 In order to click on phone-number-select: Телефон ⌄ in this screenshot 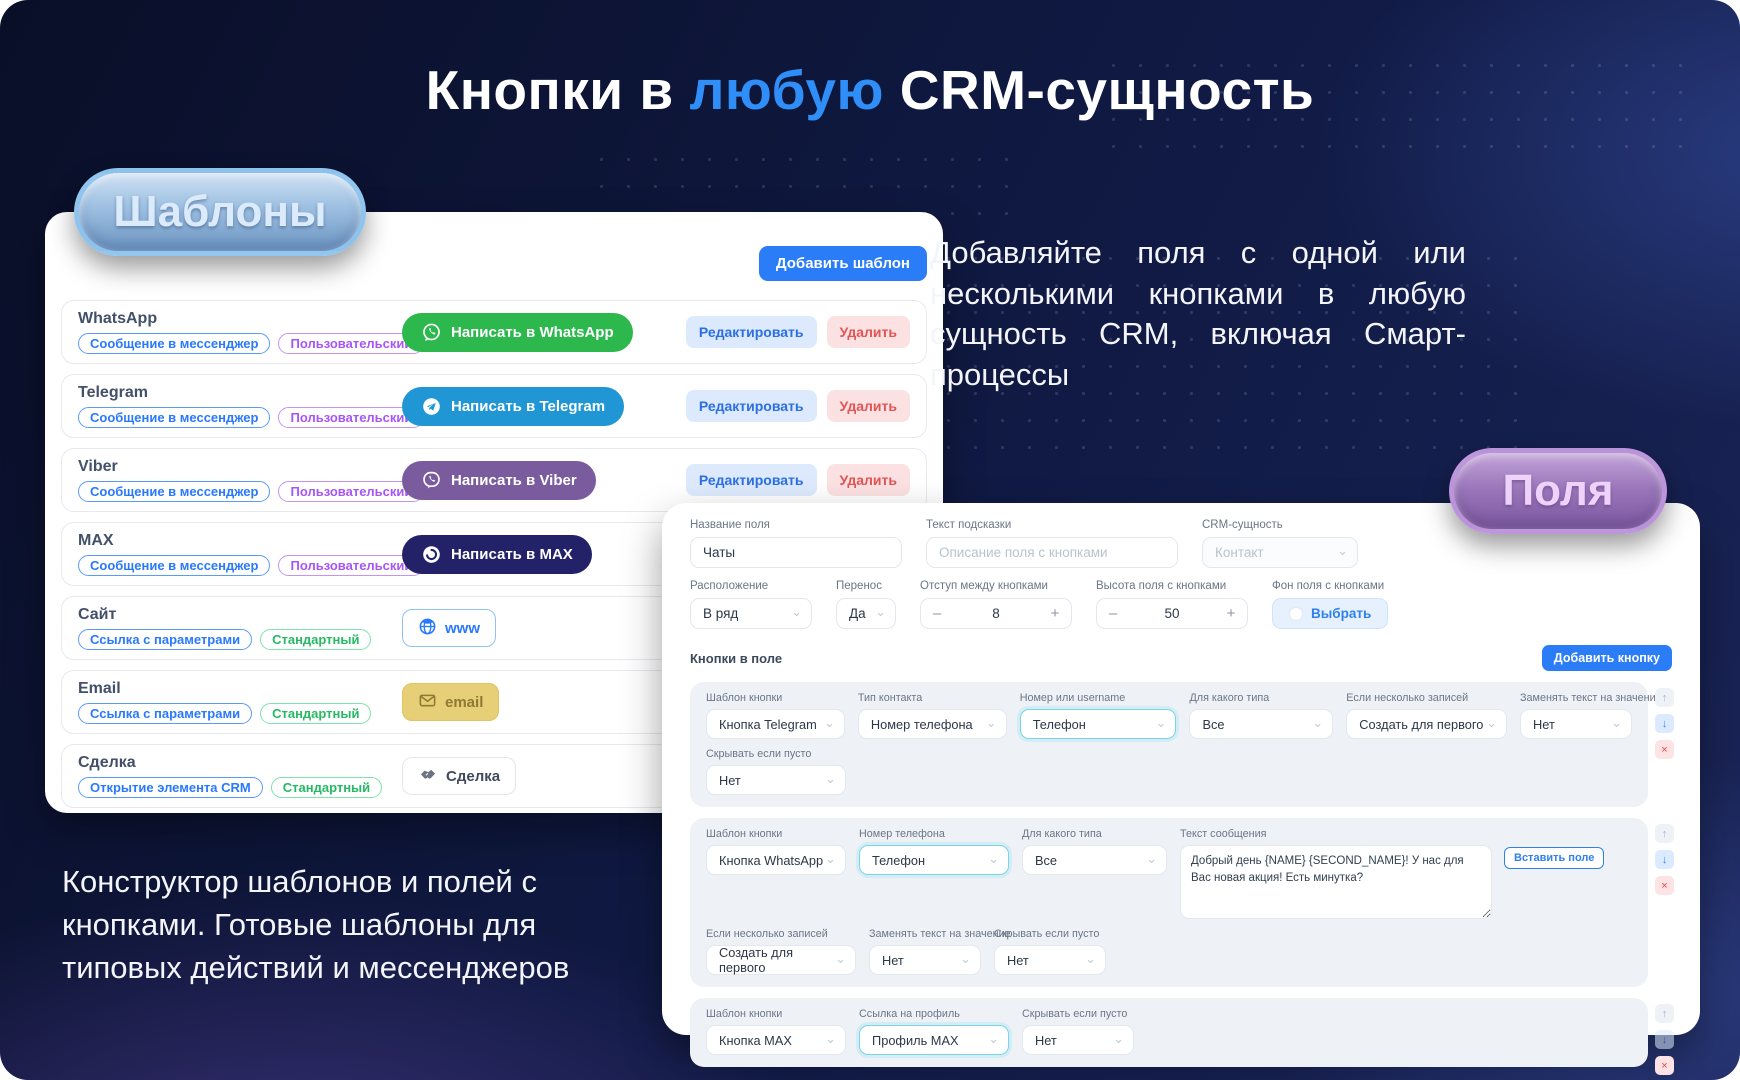, I will do `click(934, 860)`.